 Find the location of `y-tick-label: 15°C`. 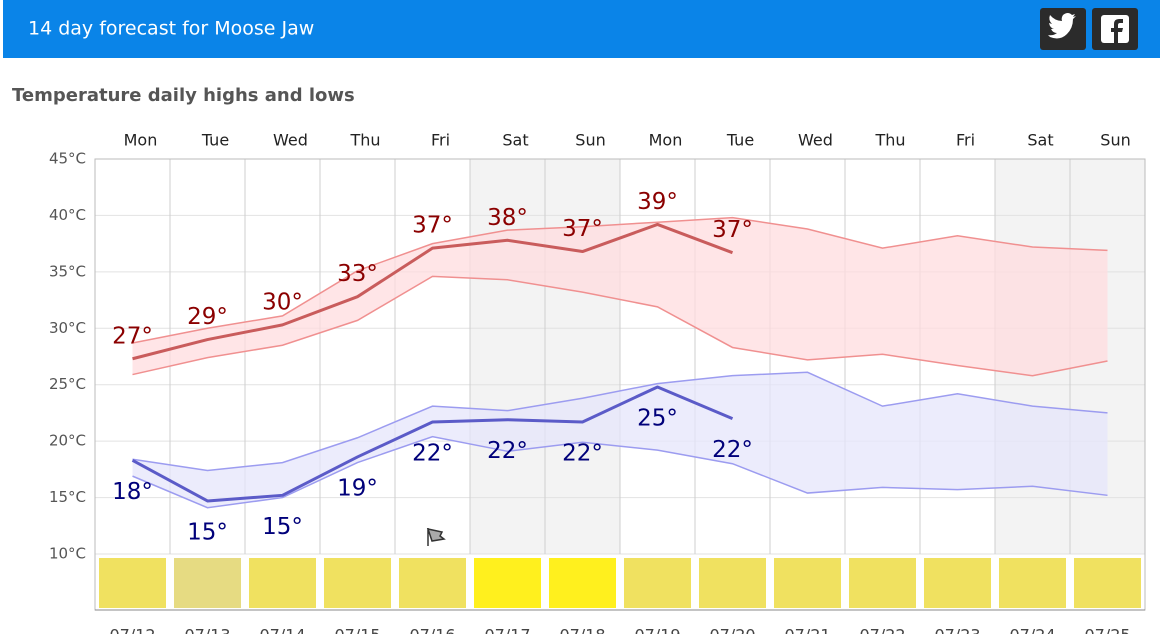

y-tick-label: 15°C is located at coordinates (67, 497).